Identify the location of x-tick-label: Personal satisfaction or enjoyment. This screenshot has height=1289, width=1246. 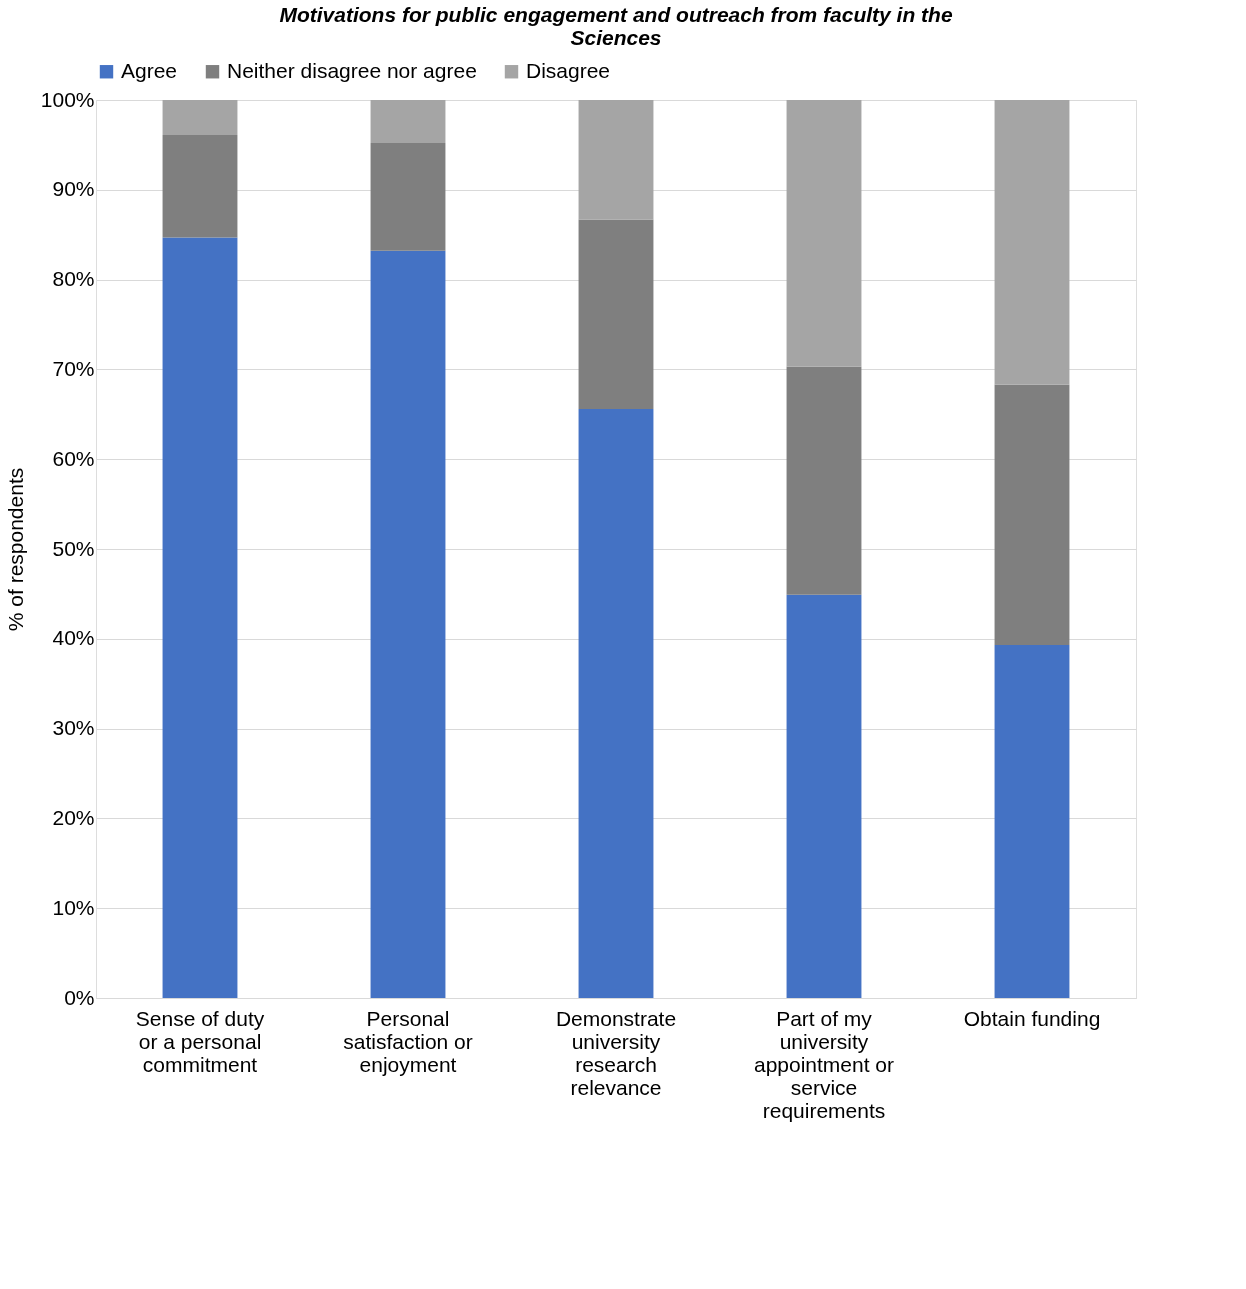
(408, 1041).